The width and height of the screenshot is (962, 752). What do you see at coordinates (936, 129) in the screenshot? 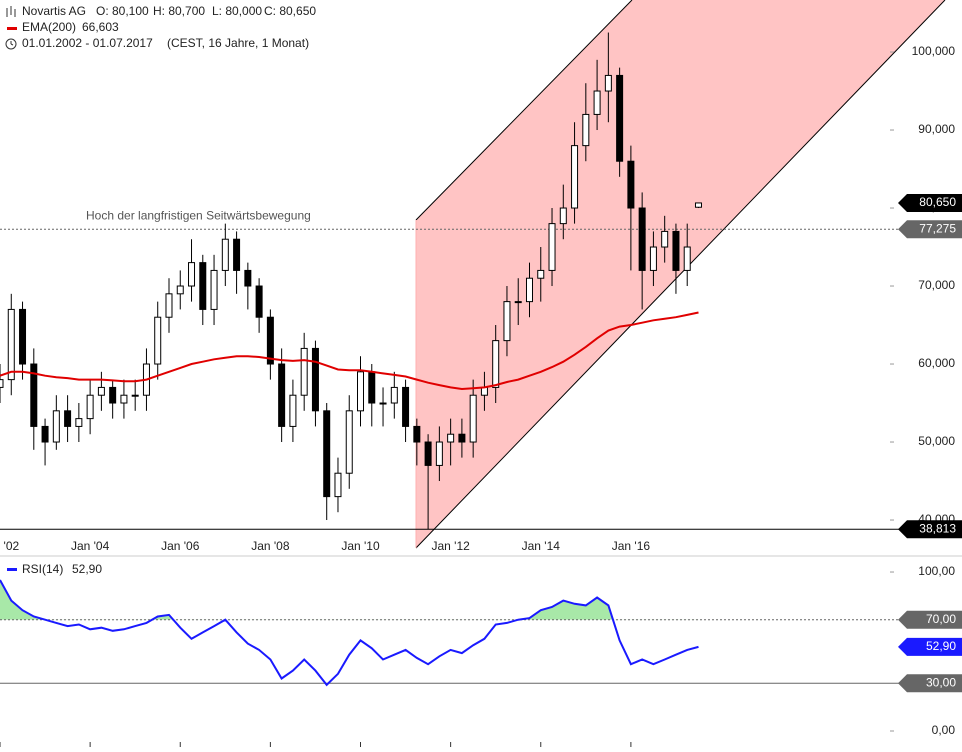
I see `y-tick-label: 90,000` at bounding box center [936, 129].